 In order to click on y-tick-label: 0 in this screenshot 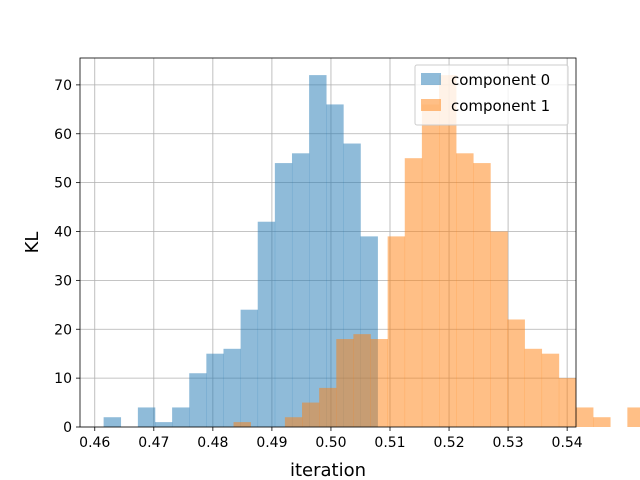, I will do `click(67, 428)`.